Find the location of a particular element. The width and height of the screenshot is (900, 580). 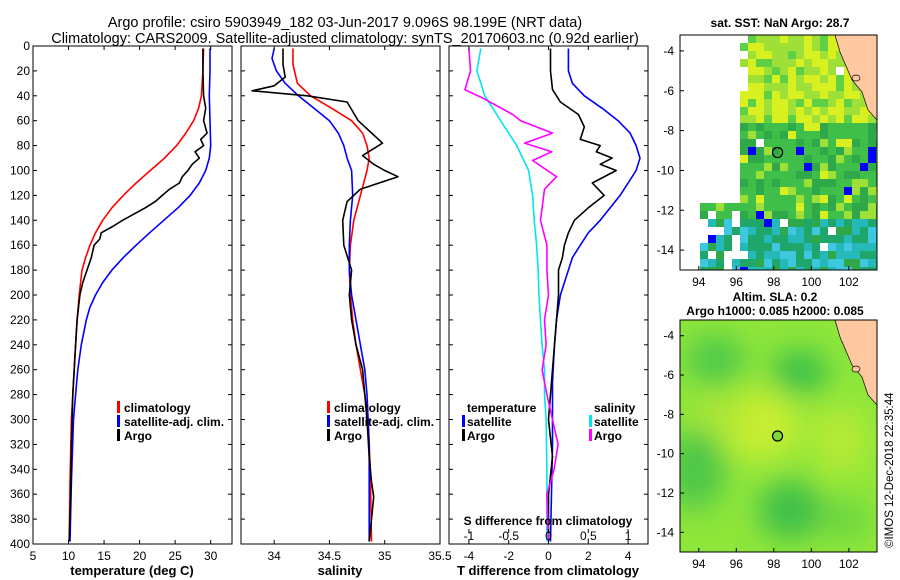

difference-legend-temperature: temperature satellite Argo is located at coordinates (499, 422).